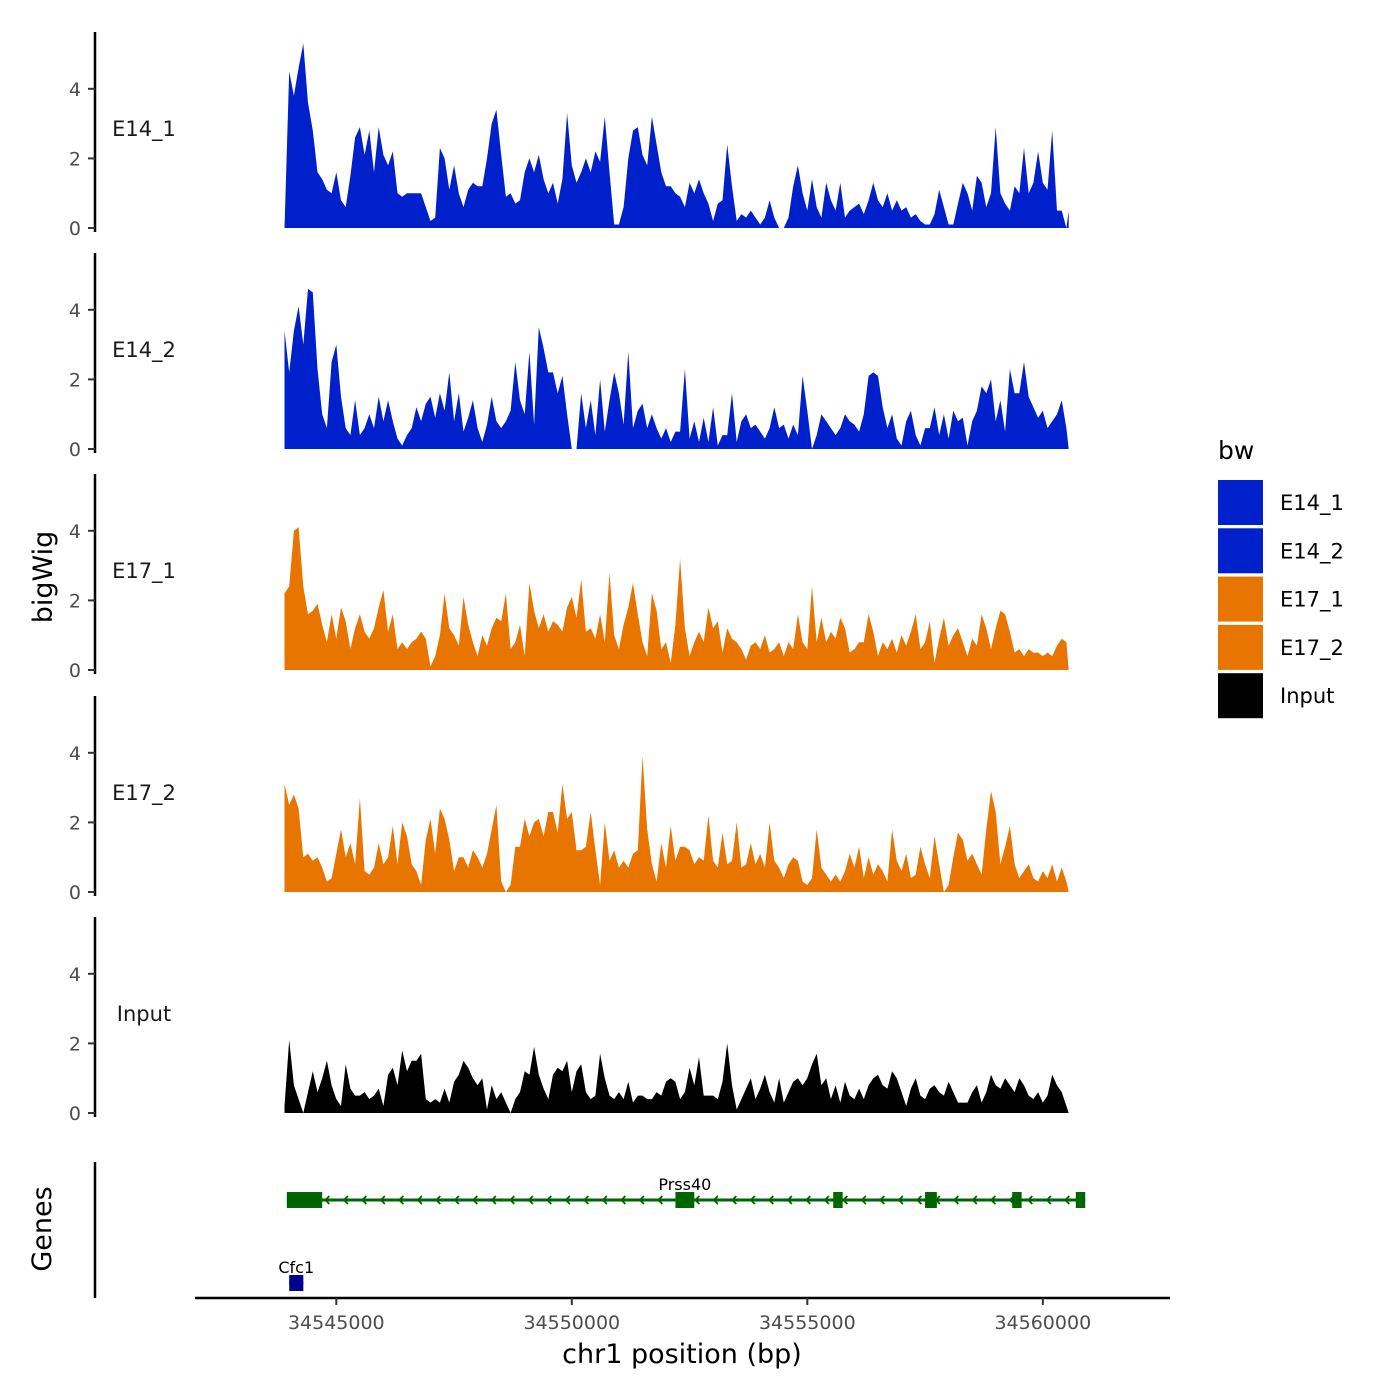  Describe the element at coordinates (1312, 551) in the screenshot. I see `legend-label: E14_2` at that location.